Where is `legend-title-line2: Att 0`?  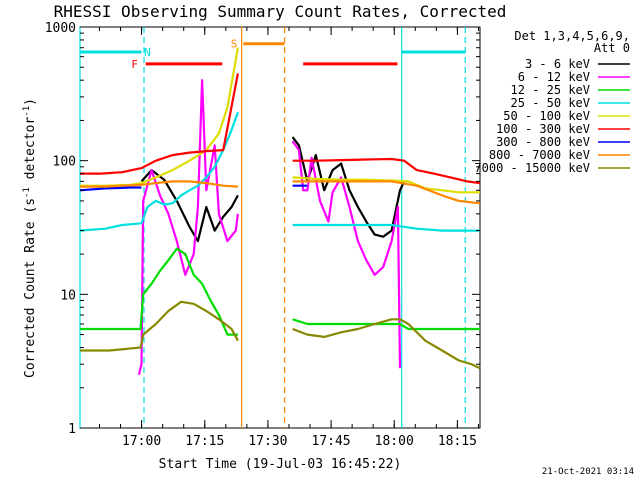
legend-title-line2: Att 0 is located at coordinates (612, 48).